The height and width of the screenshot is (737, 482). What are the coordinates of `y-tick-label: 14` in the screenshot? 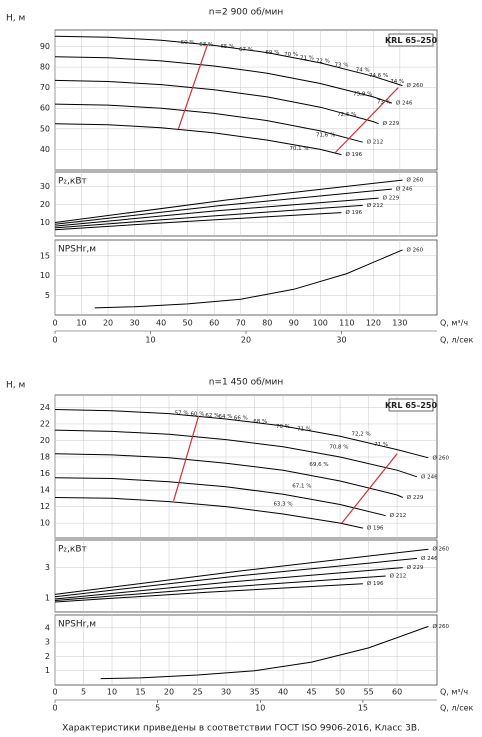 It's located at (45, 490).